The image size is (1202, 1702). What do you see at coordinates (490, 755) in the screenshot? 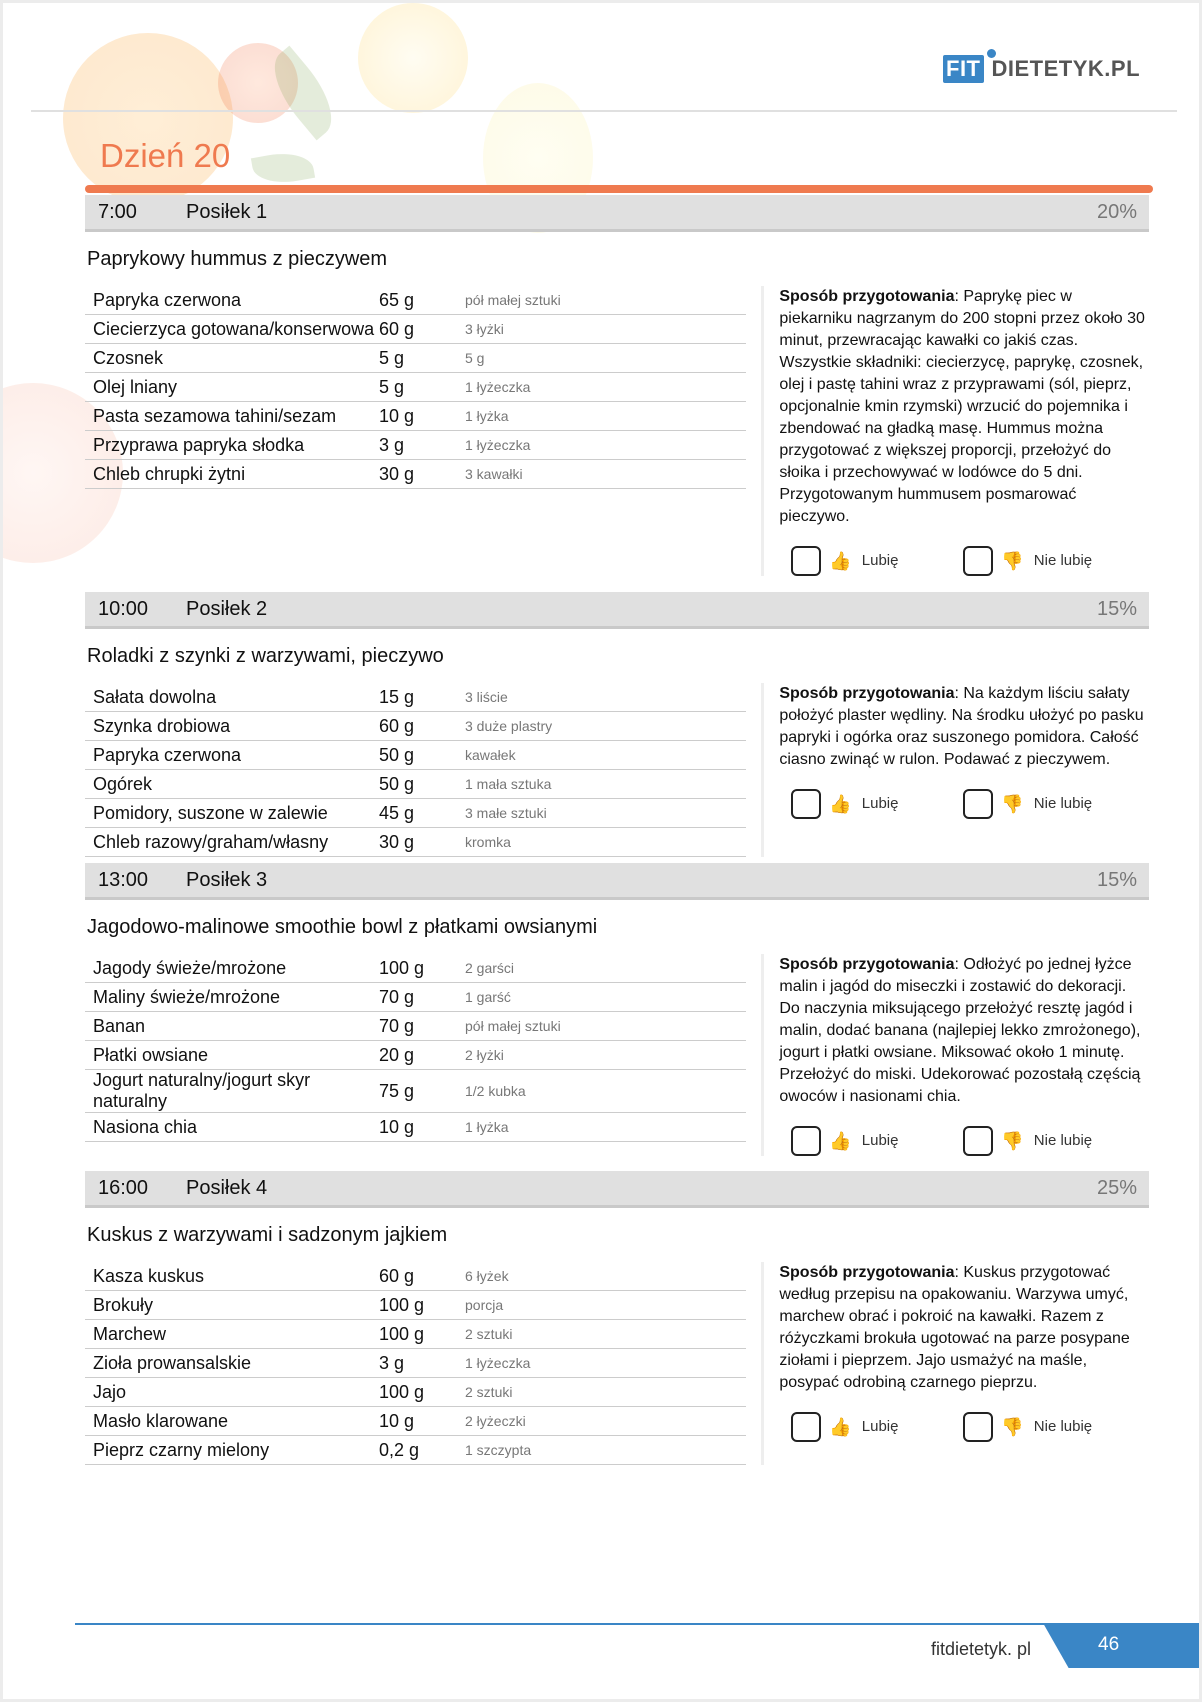
I see `ingredient-measure: kawałek` at bounding box center [490, 755].